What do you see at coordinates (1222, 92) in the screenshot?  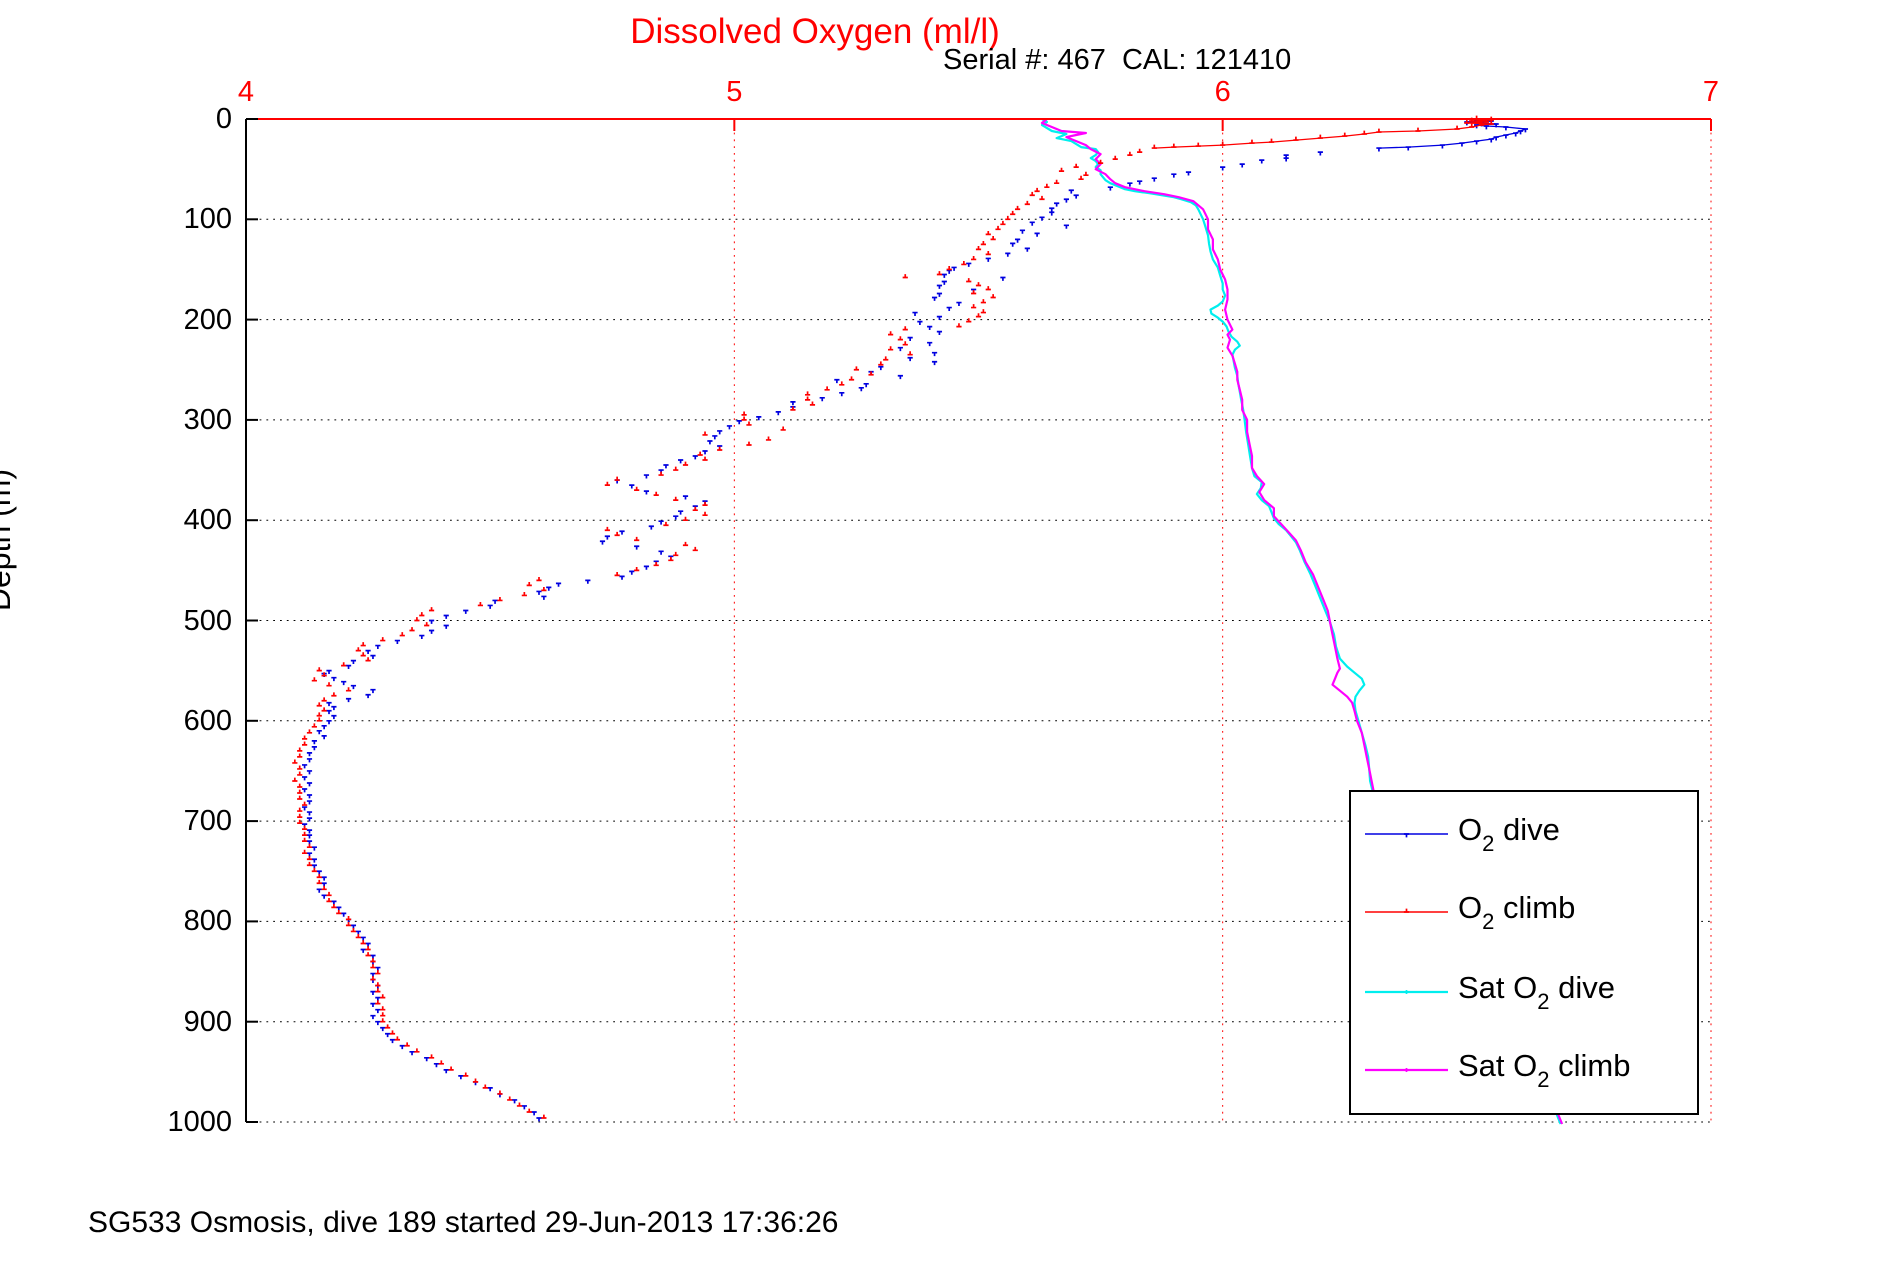 I see `x-tick-label: 6` at bounding box center [1222, 92].